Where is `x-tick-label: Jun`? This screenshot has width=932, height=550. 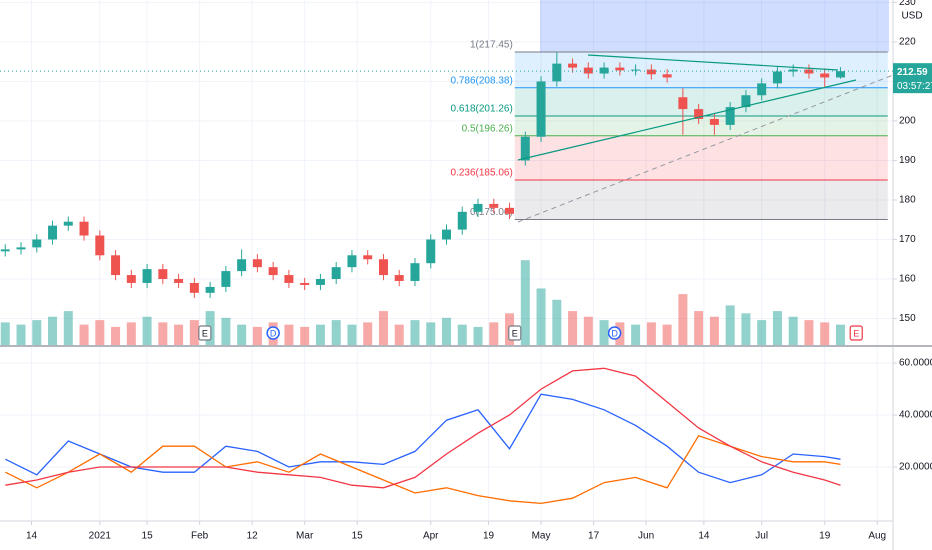
x-tick-label: Jun is located at coordinates (646, 536).